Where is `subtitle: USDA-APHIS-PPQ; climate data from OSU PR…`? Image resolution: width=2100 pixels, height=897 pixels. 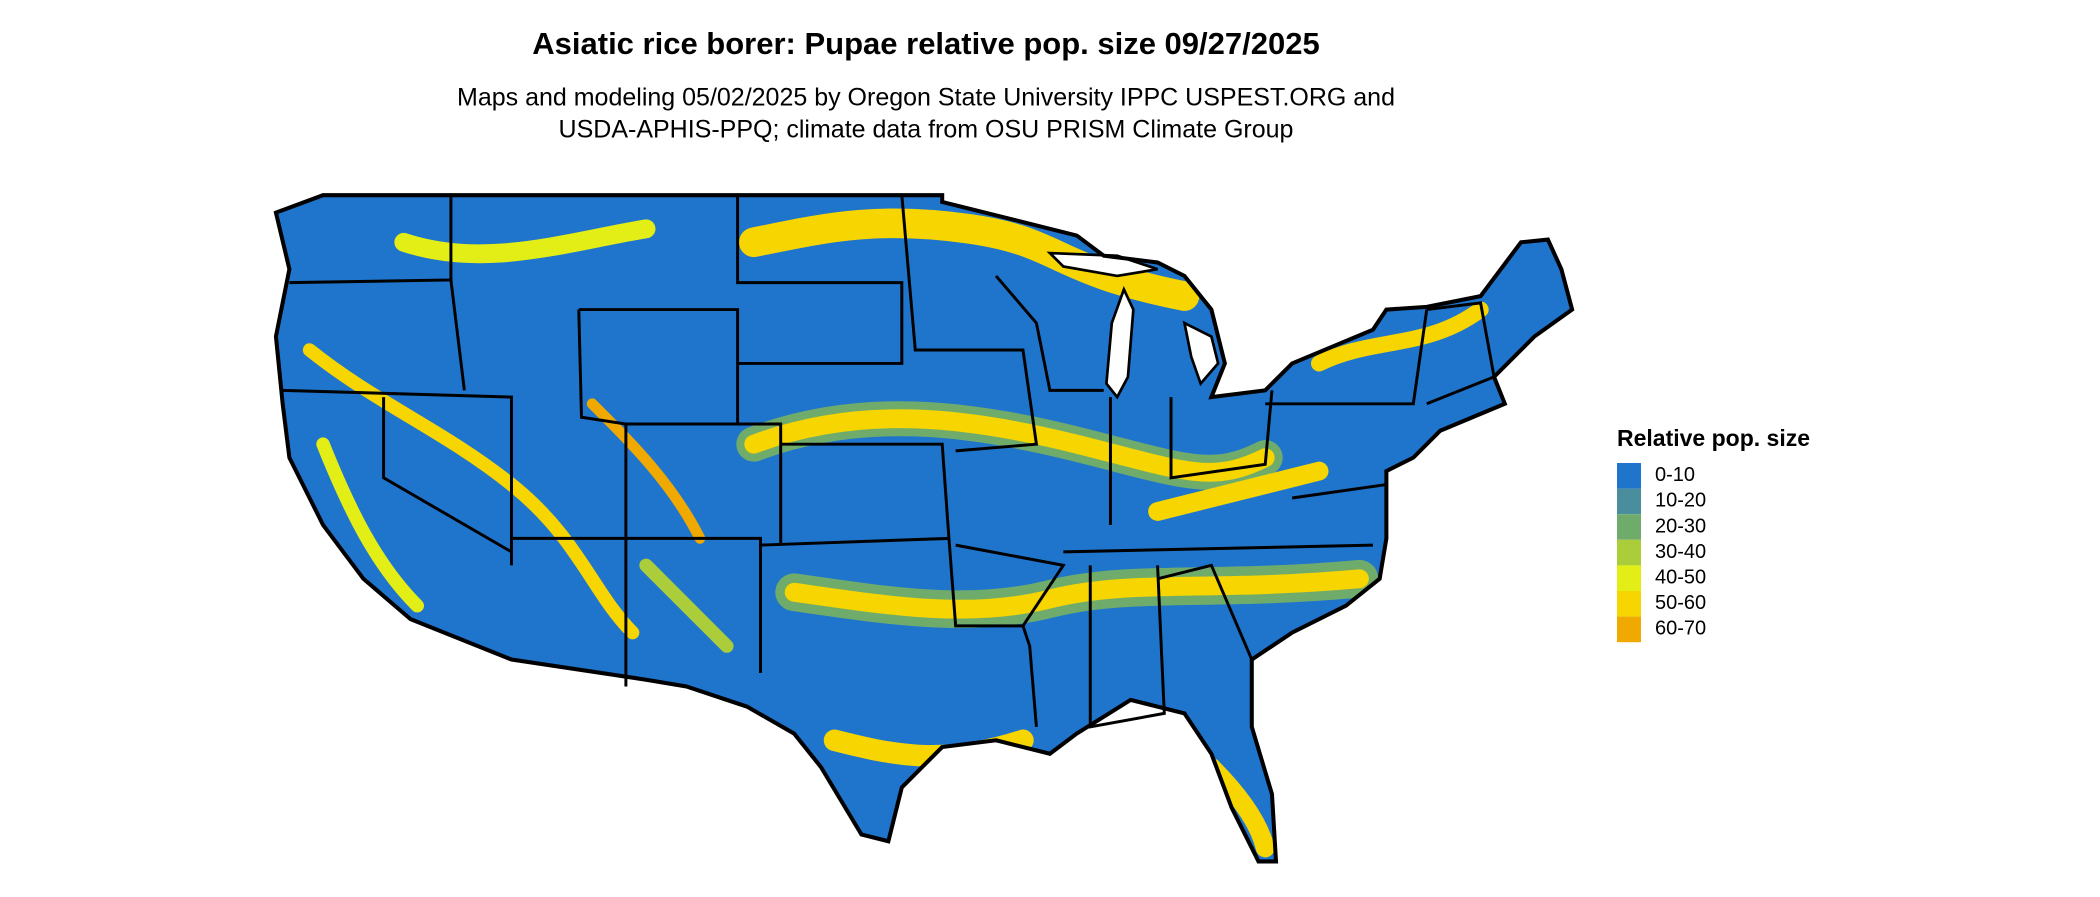 subtitle: USDA-APHIS-PPQ; climate data from OSU PR… is located at coordinates (926, 130).